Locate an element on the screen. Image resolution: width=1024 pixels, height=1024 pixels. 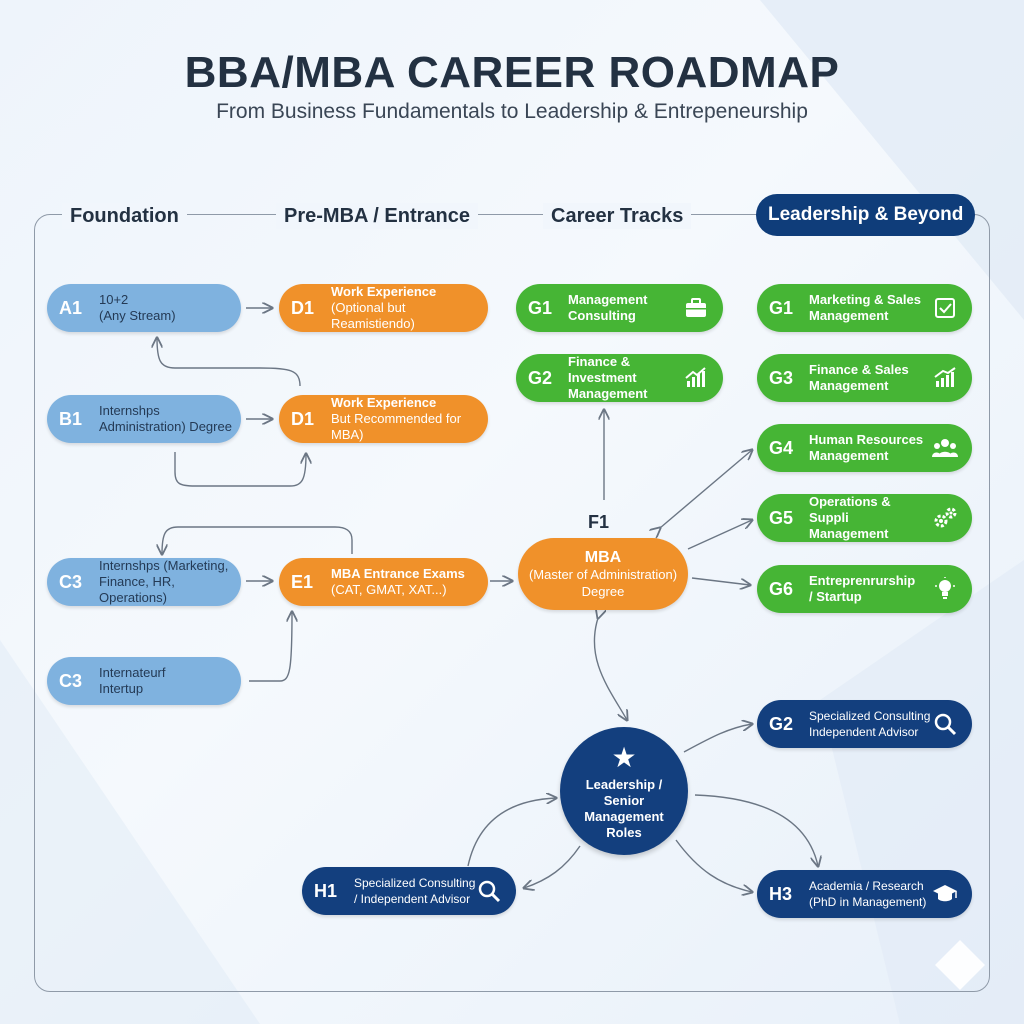
node-g5-operations: G5 Operations & Suppli Management is located at coordinates (864, 518).